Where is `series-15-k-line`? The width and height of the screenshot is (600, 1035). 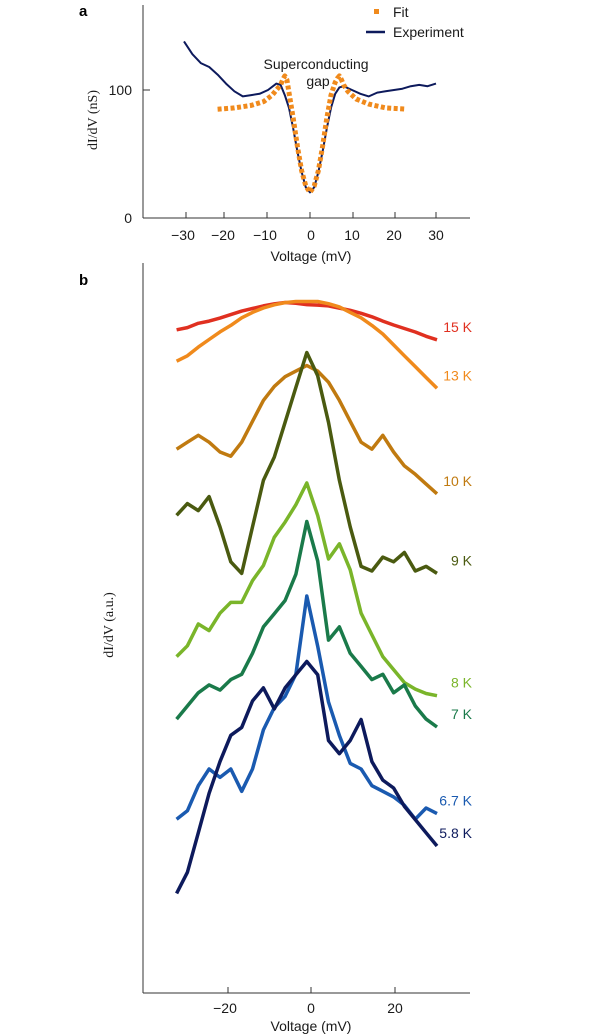 series-15-k-line is located at coordinates (307, 321).